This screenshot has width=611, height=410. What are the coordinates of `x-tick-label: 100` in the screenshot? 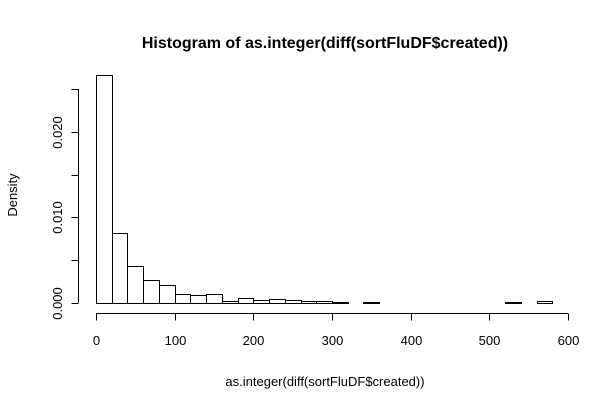 It's located at (176, 340).